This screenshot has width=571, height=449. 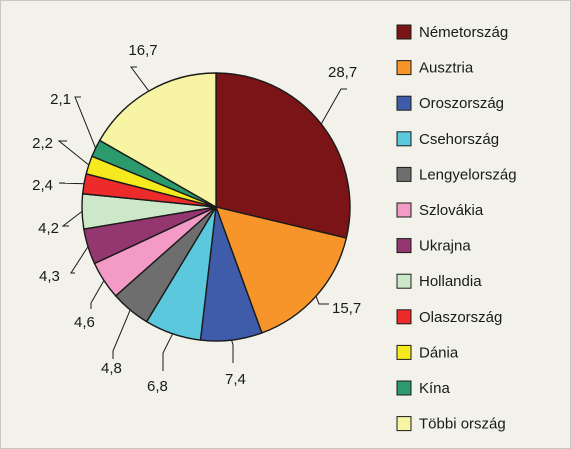 What do you see at coordinates (42, 185) in the screenshot?
I see `data-label: 2,4` at bounding box center [42, 185].